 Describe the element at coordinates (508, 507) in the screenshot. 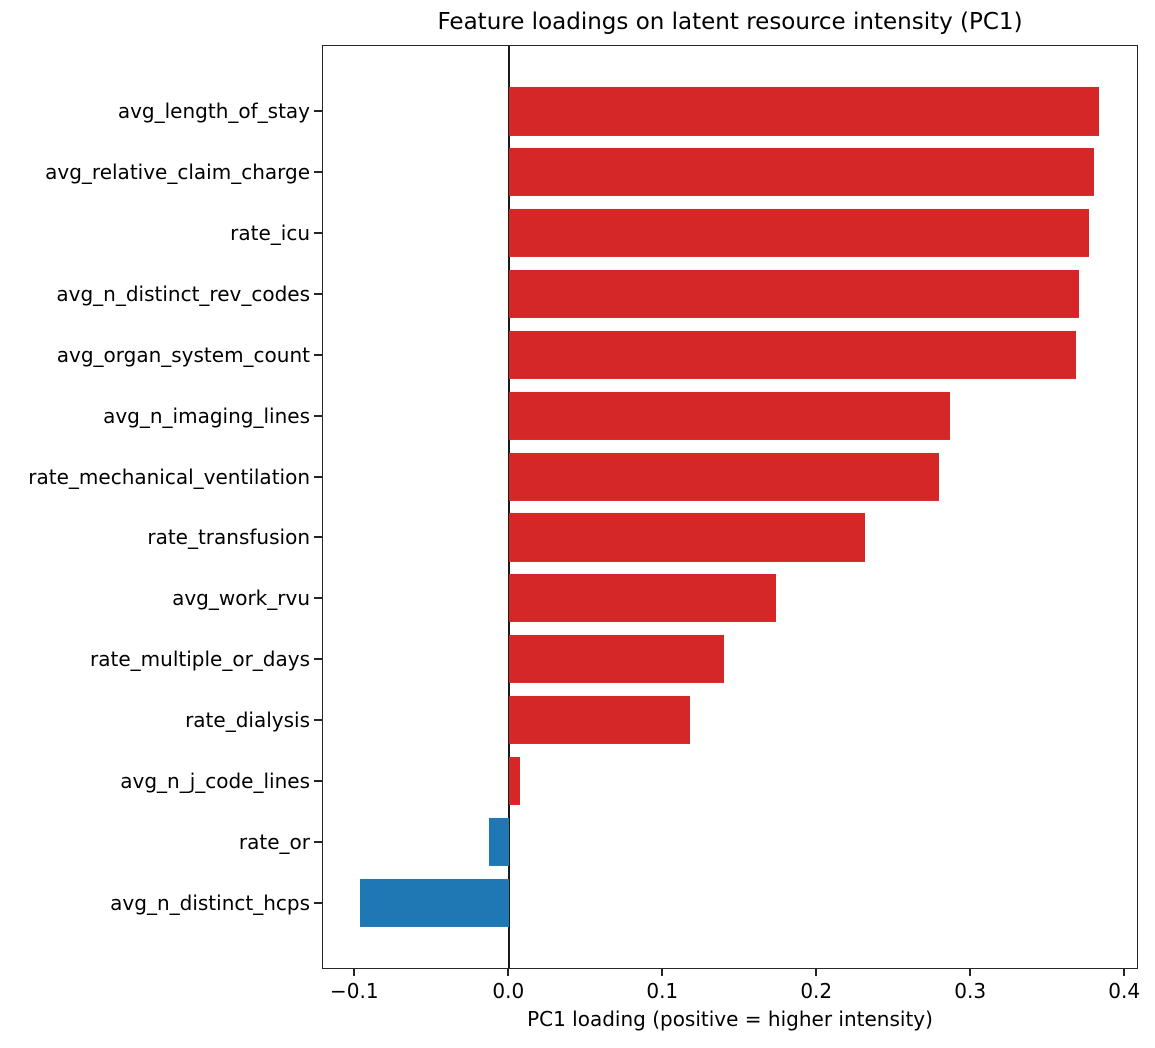

I see `zero-axis-line` at that location.